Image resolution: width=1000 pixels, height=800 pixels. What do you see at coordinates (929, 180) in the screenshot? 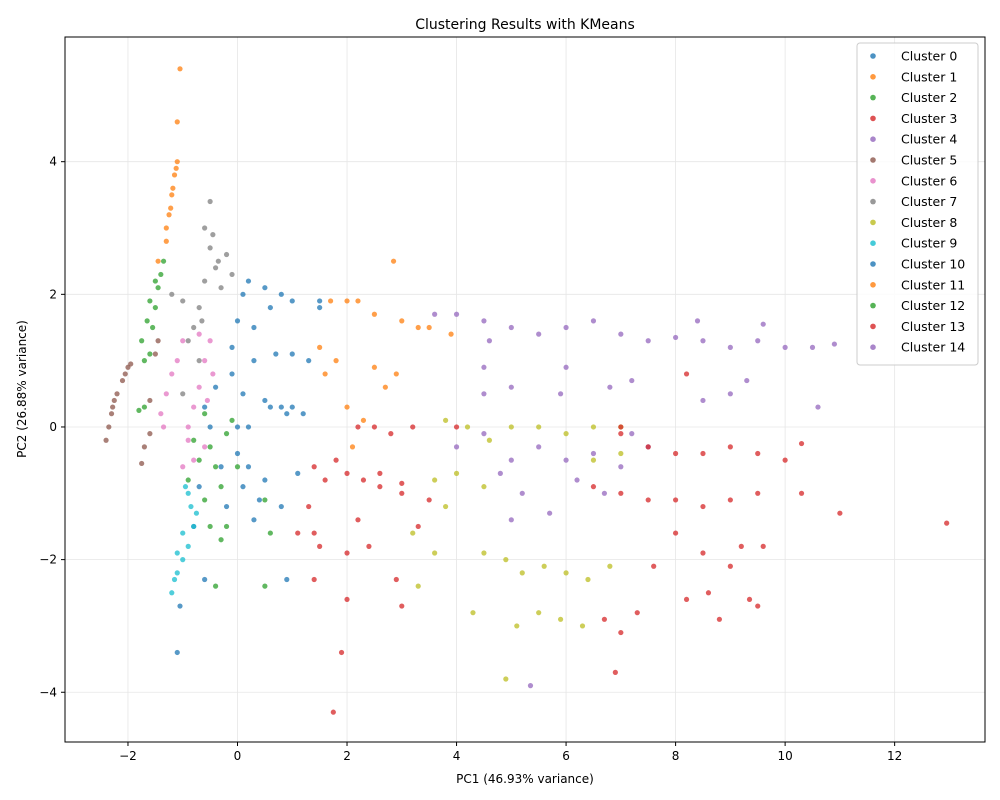
I see `legend-label: Cluster 6` at bounding box center [929, 180].